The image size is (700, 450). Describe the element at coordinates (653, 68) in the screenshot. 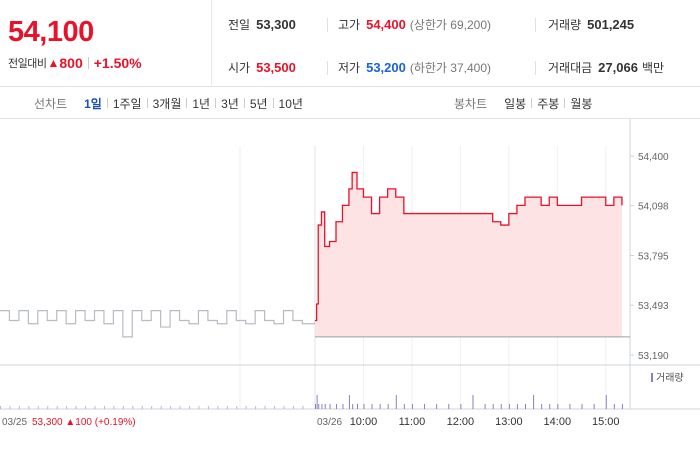

I see `stat-unit: 백만` at that location.